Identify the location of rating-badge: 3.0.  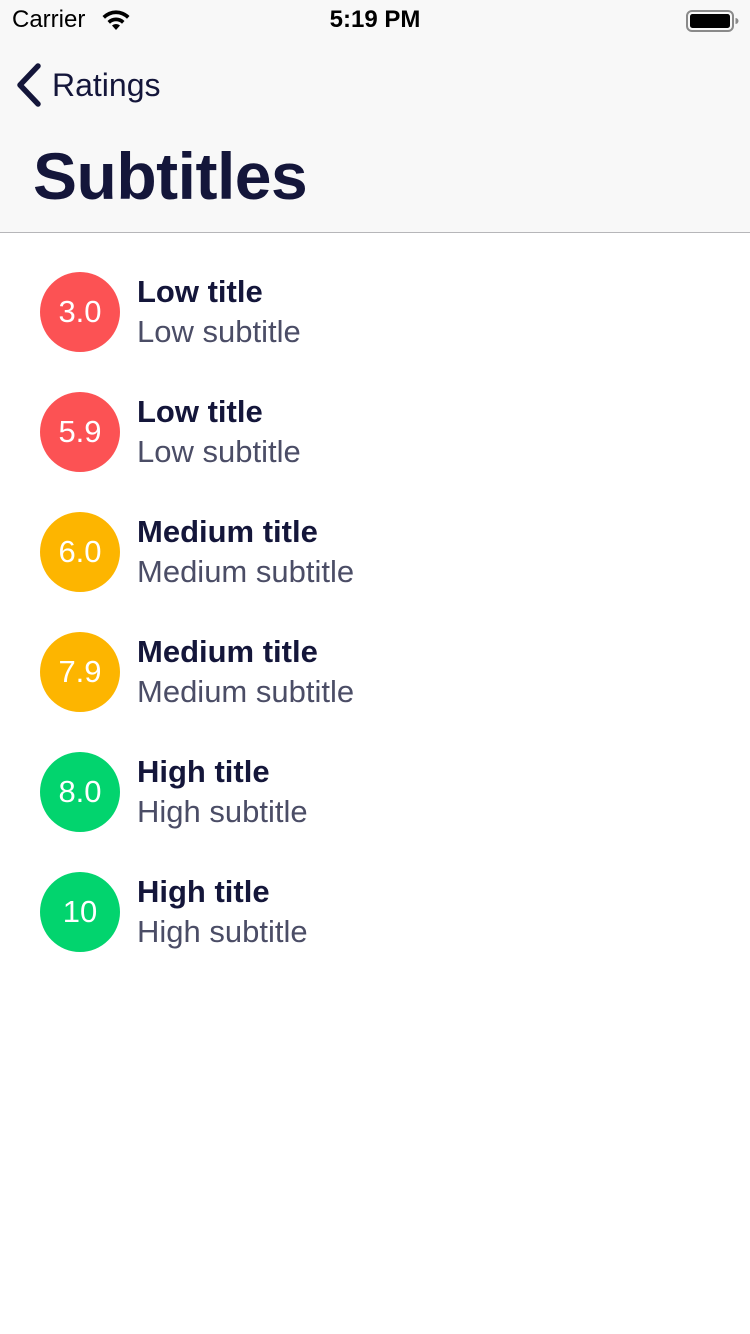
(80, 312).